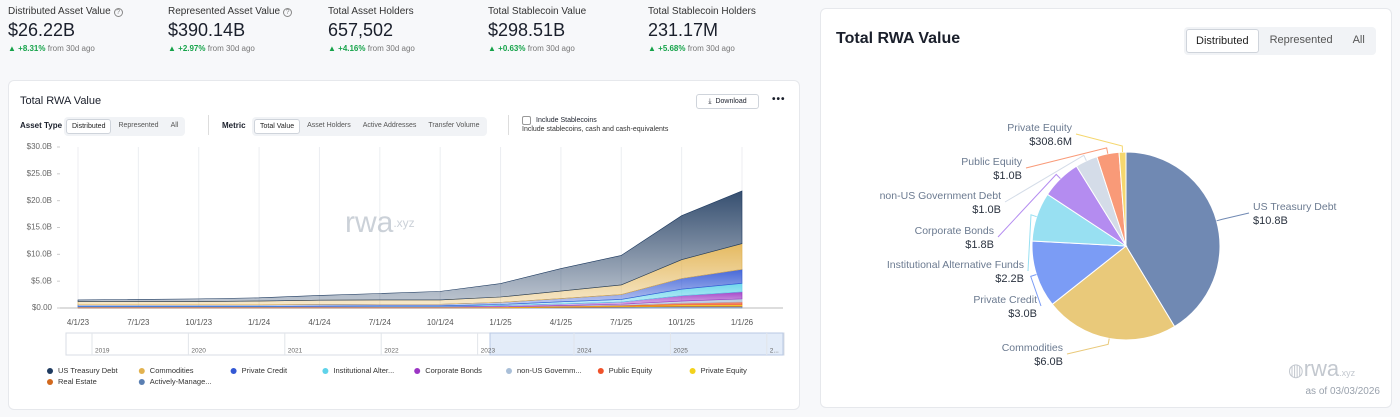 This screenshot has height=417, width=1400. Describe the element at coordinates (1222, 41) in the screenshot. I see `pie-tab: Distributed` at that location.